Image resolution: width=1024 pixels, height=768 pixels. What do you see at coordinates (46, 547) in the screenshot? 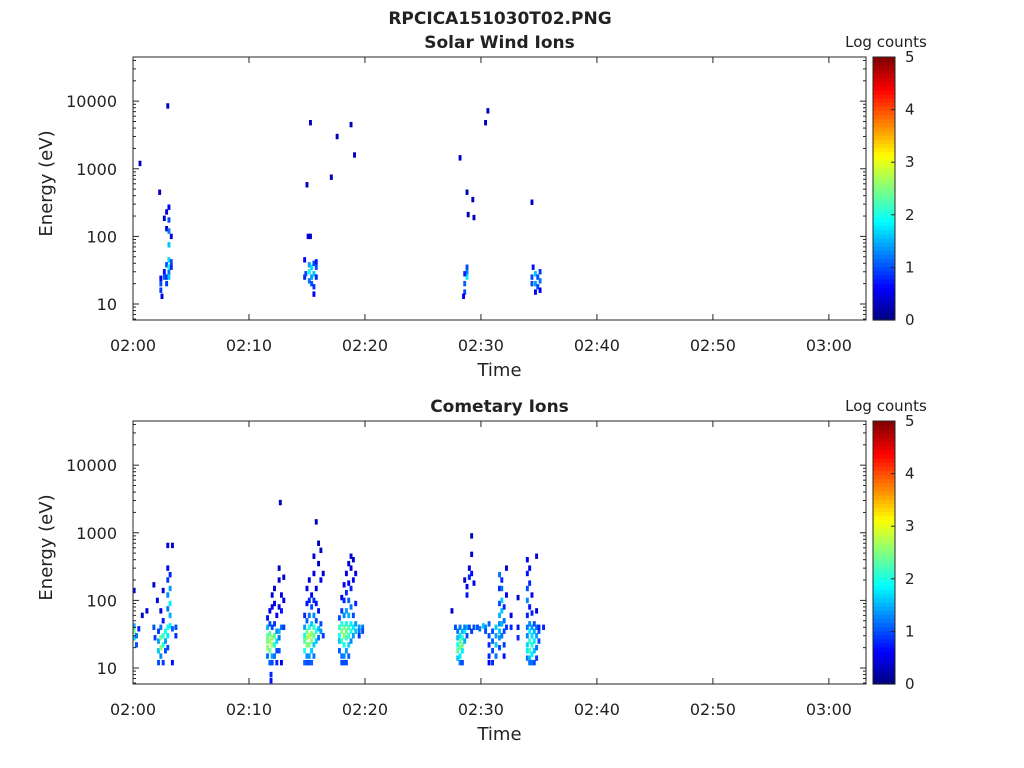
I see `y-axis-label: Energy (eV)` at bounding box center [46, 547].